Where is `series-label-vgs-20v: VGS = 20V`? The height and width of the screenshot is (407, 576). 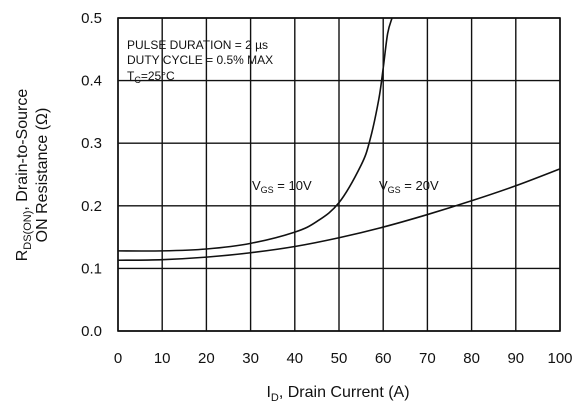 series-label-vgs-20v: VGS = 20V is located at coordinates (409, 186).